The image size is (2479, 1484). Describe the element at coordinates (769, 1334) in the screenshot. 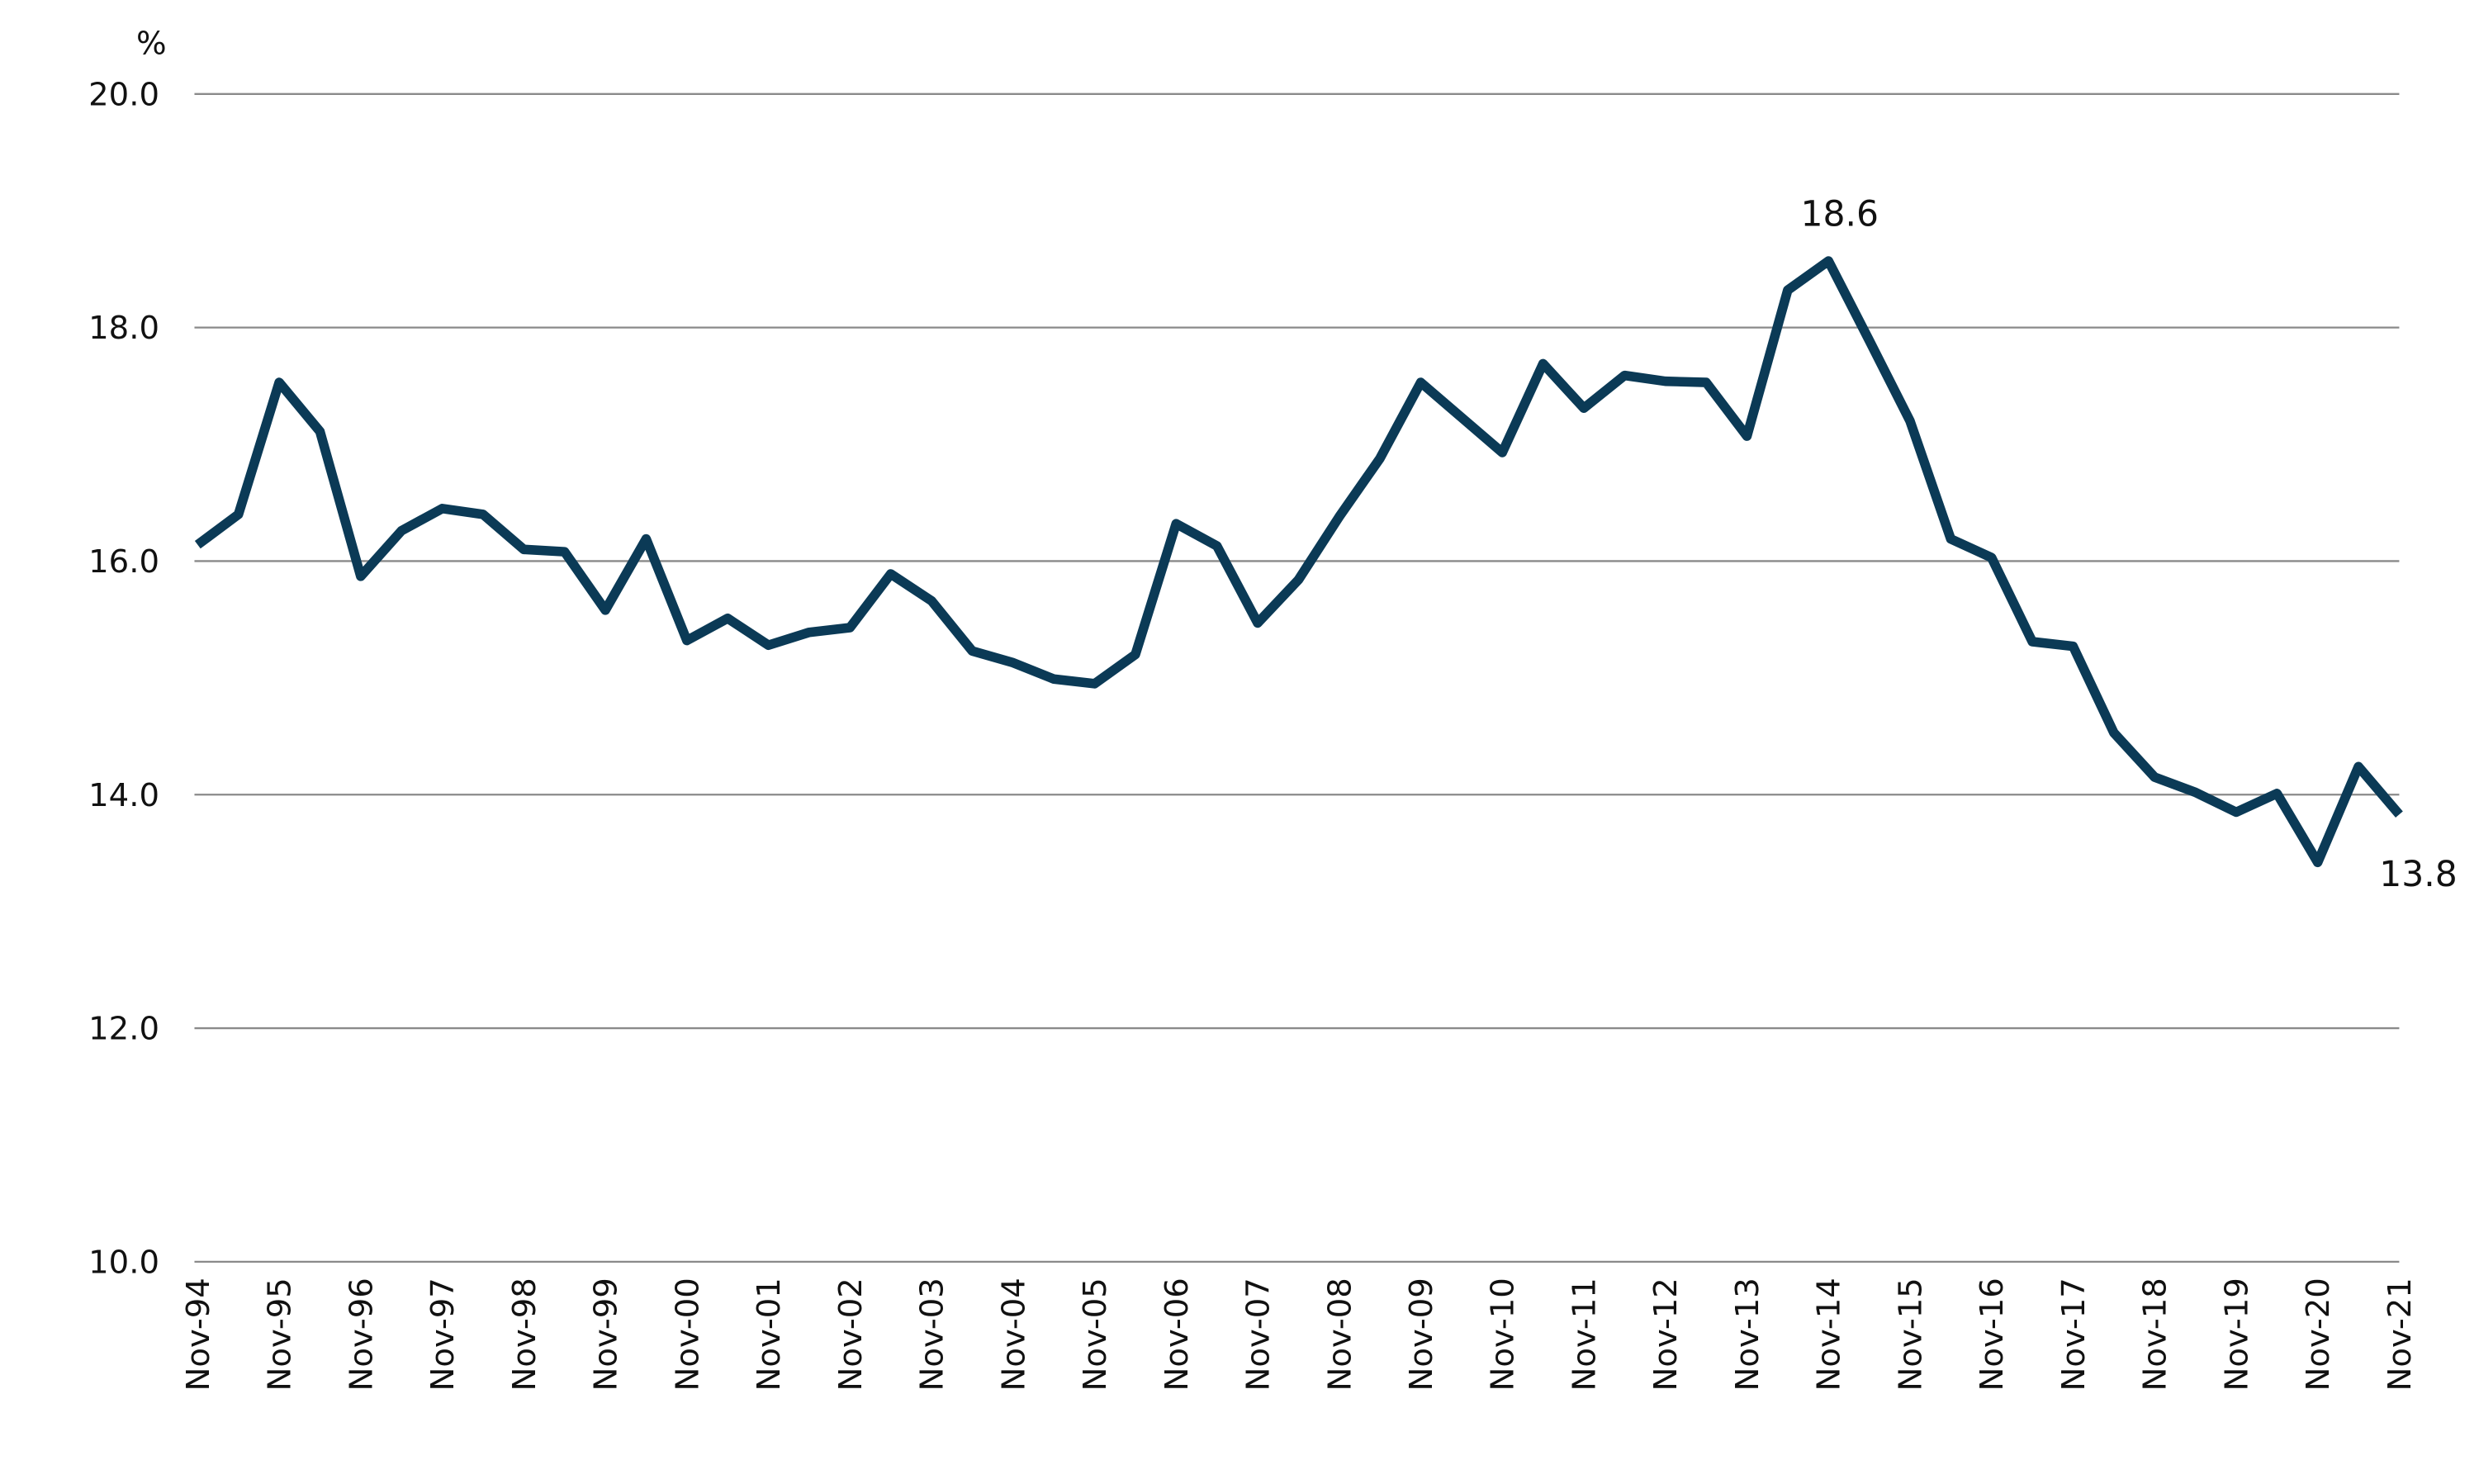

I see `x-tick-label: Nov-01` at that location.